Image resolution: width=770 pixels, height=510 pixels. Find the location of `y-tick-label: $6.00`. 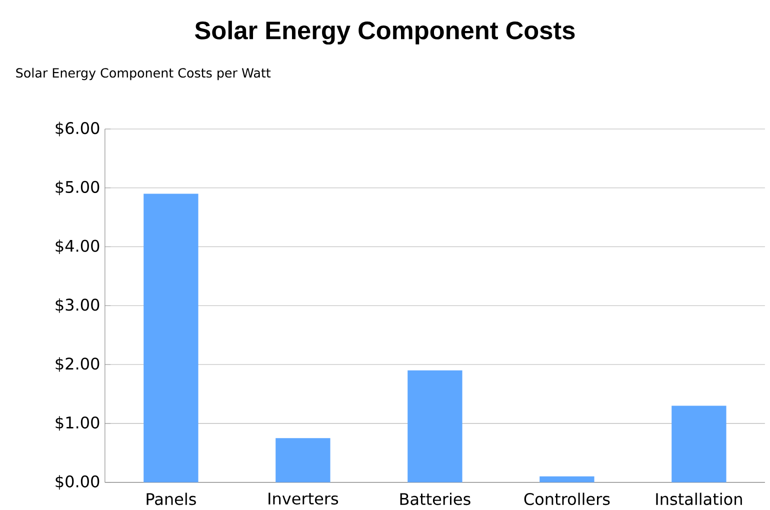

y-tick-label: $6.00 is located at coordinates (78, 129).